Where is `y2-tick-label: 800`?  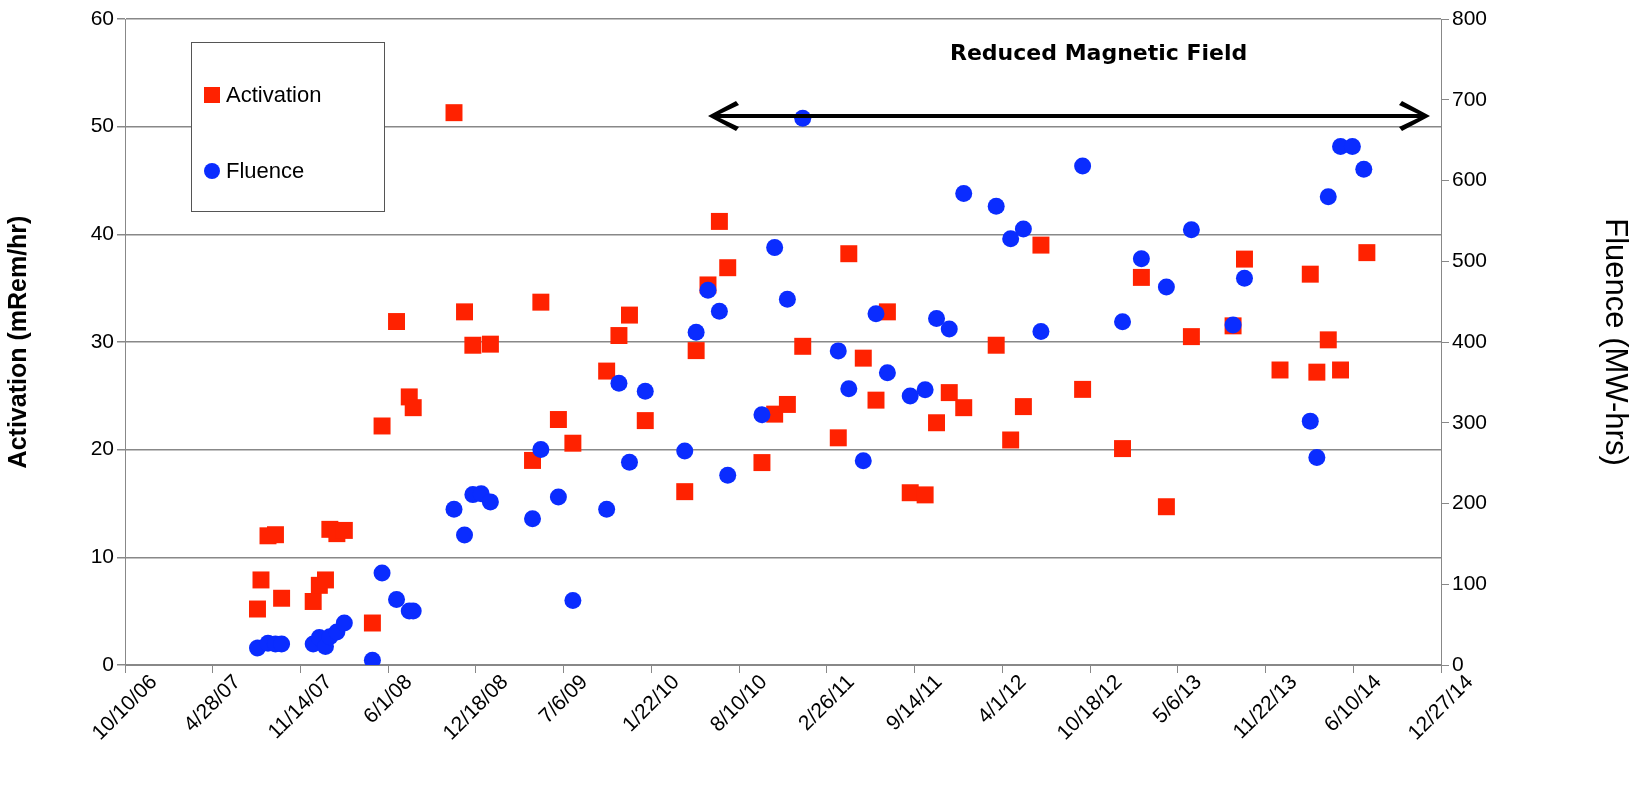 y2-tick-label: 800 is located at coordinates (1470, 17).